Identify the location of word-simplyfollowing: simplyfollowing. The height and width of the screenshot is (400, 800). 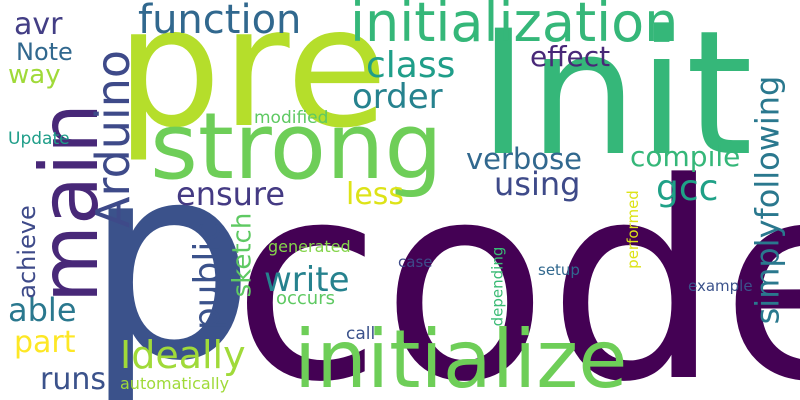
(767, 200).